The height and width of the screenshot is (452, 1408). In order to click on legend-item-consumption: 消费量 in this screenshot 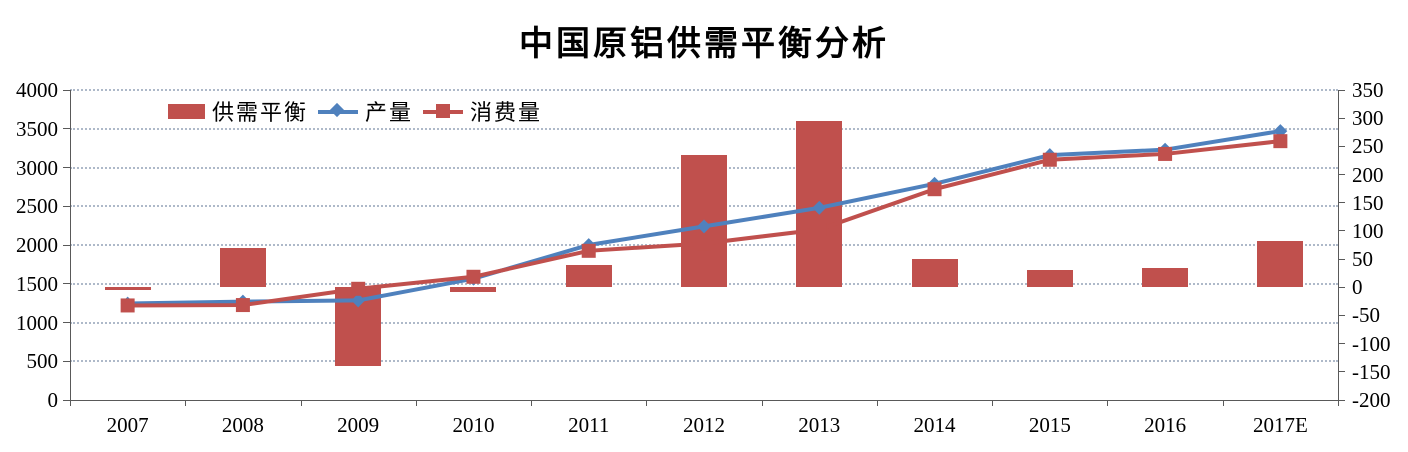, I will do `click(482, 111)`.